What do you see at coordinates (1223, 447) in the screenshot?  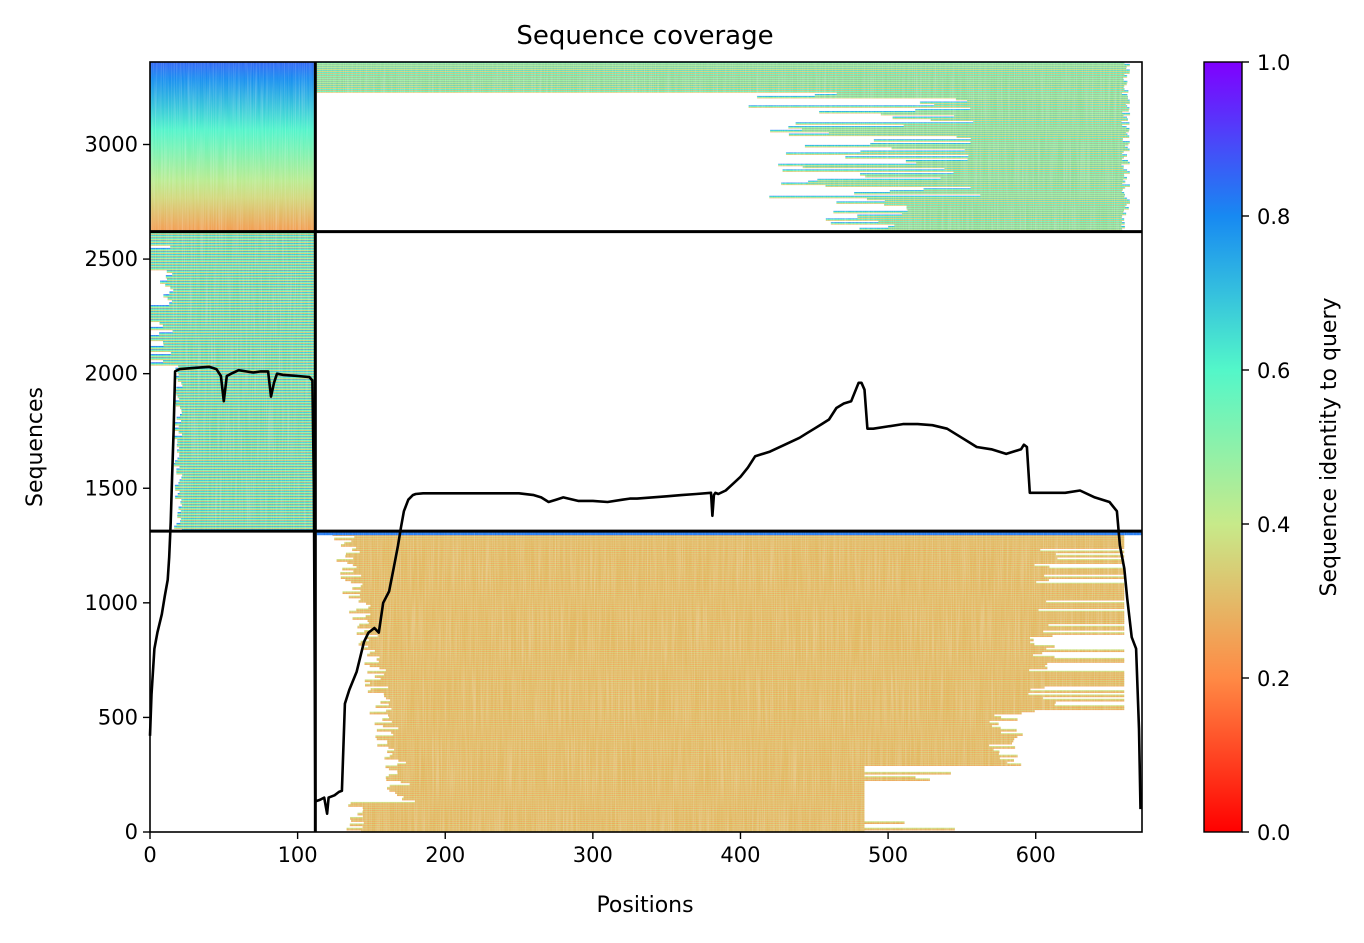 I see `colorbar-gradient` at bounding box center [1223, 447].